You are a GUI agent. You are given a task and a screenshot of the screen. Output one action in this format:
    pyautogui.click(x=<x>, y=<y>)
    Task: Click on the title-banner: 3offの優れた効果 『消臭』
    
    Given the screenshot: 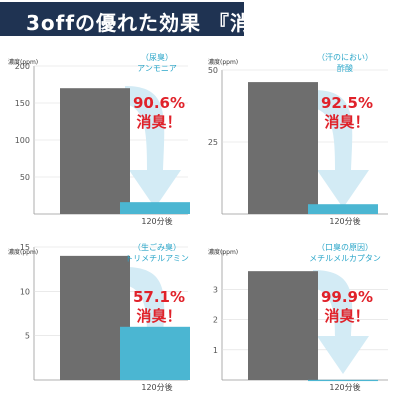 What is the action you would take?
    pyautogui.click(x=146, y=19)
    